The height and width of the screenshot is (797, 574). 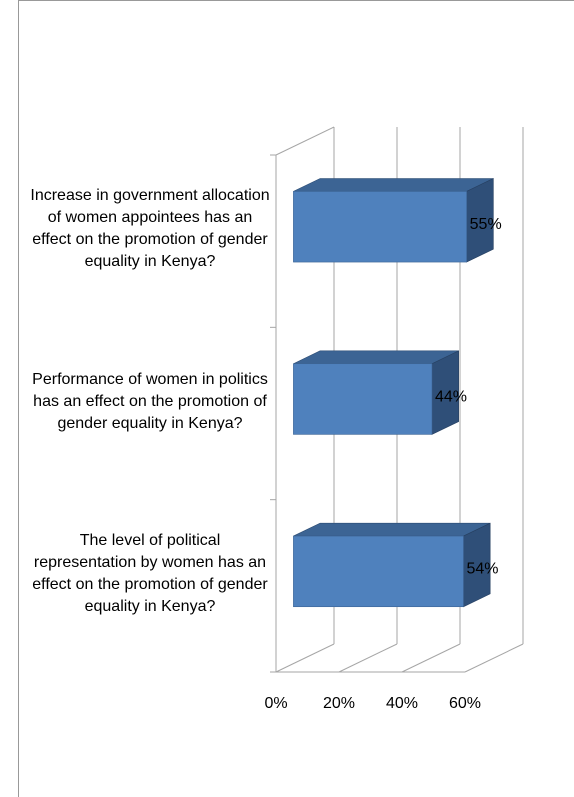 What do you see at coordinates (483, 569) in the screenshot?
I see `data-label: 54%` at bounding box center [483, 569].